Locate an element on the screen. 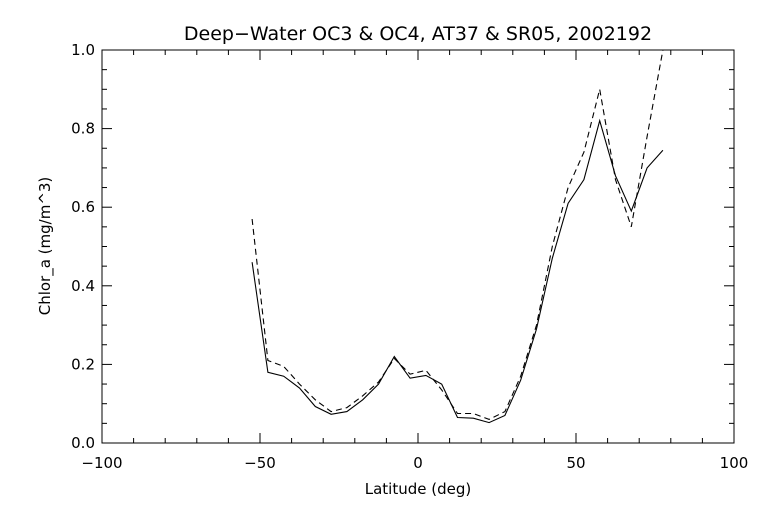 This screenshot has width=768, height=512. x-tick-label: −100 is located at coordinates (101, 463).